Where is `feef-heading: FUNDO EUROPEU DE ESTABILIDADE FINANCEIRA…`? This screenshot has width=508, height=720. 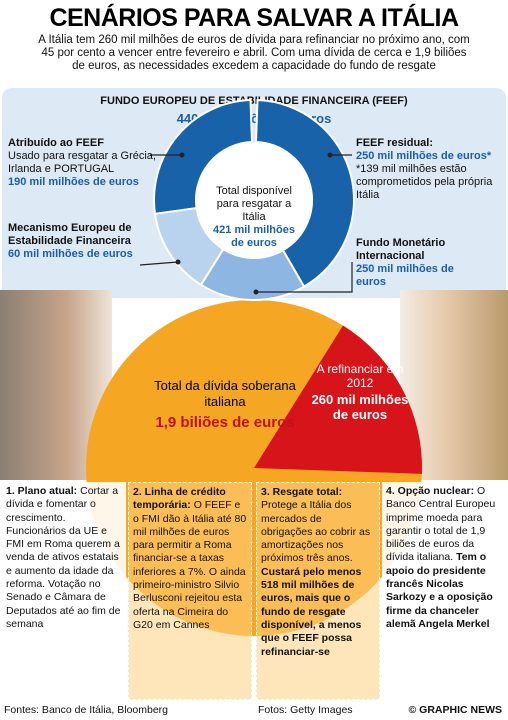
feef-heading: FUNDO EUROPEU DE ESTABILIDADE FINANCEIRA… is located at coordinates (254, 101).